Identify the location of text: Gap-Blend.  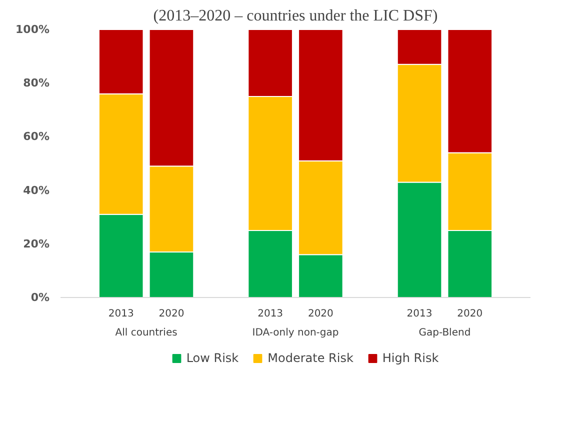
(444, 333).